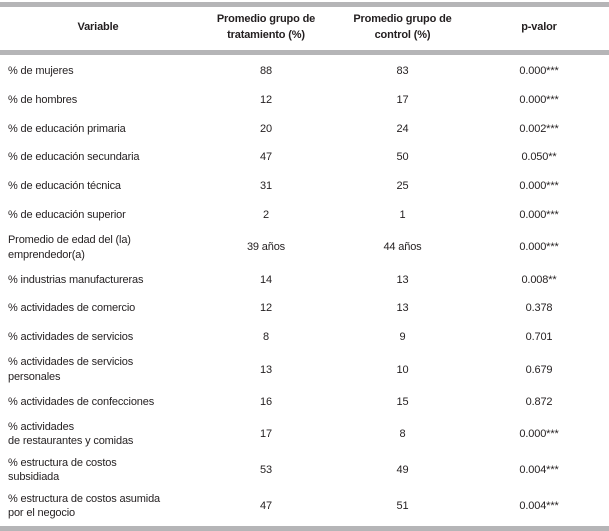 This screenshot has height=531, width=609. Describe the element at coordinates (266, 27) in the screenshot. I see `column-header-treatment: Promedio grupo de tratamiento (%)` at that location.